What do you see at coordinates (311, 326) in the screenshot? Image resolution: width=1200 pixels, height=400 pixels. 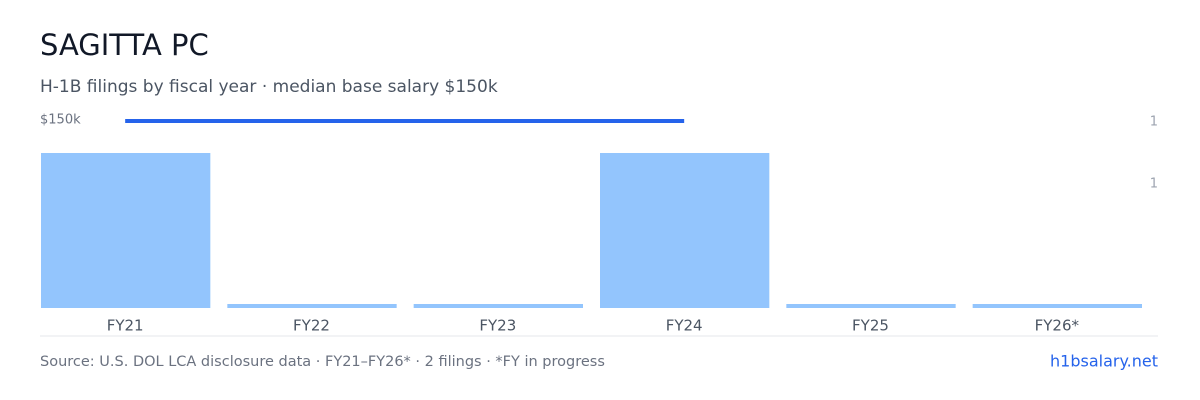 I see `x-tick-label: FY22` at bounding box center [311, 326].